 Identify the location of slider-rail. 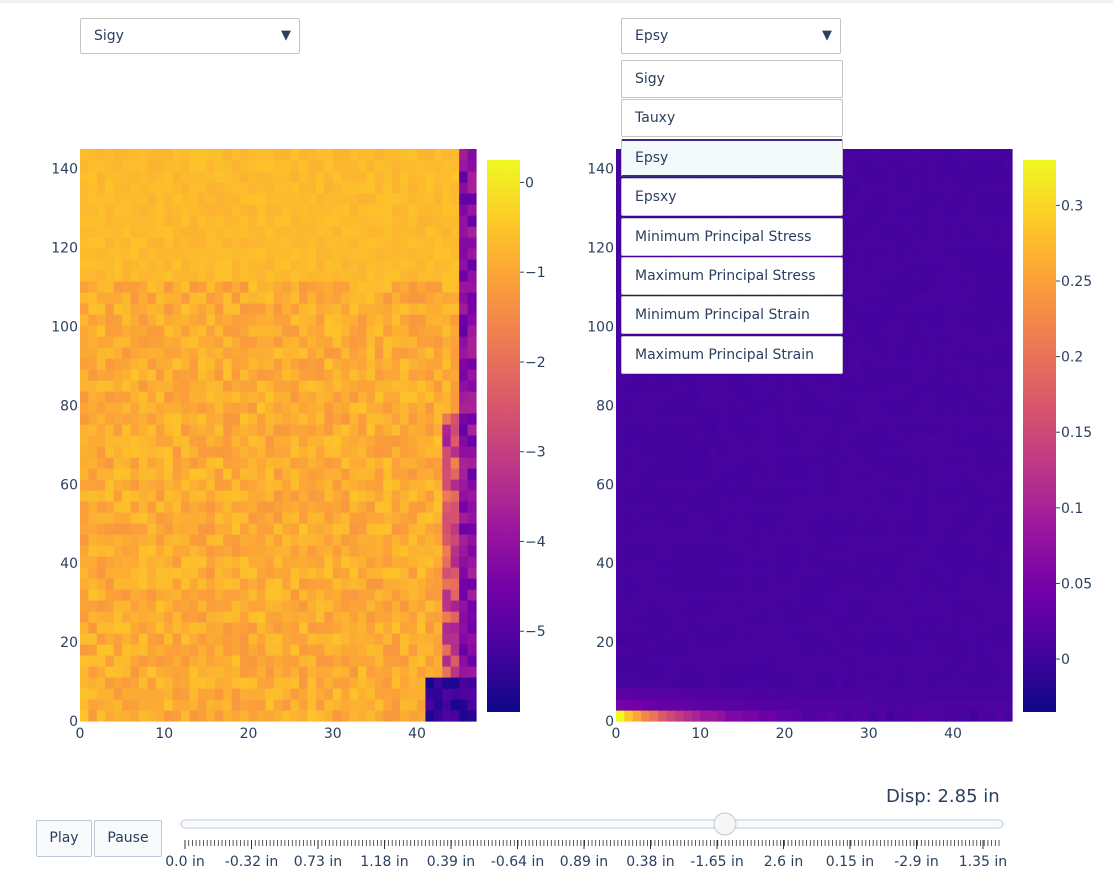
(592, 824).